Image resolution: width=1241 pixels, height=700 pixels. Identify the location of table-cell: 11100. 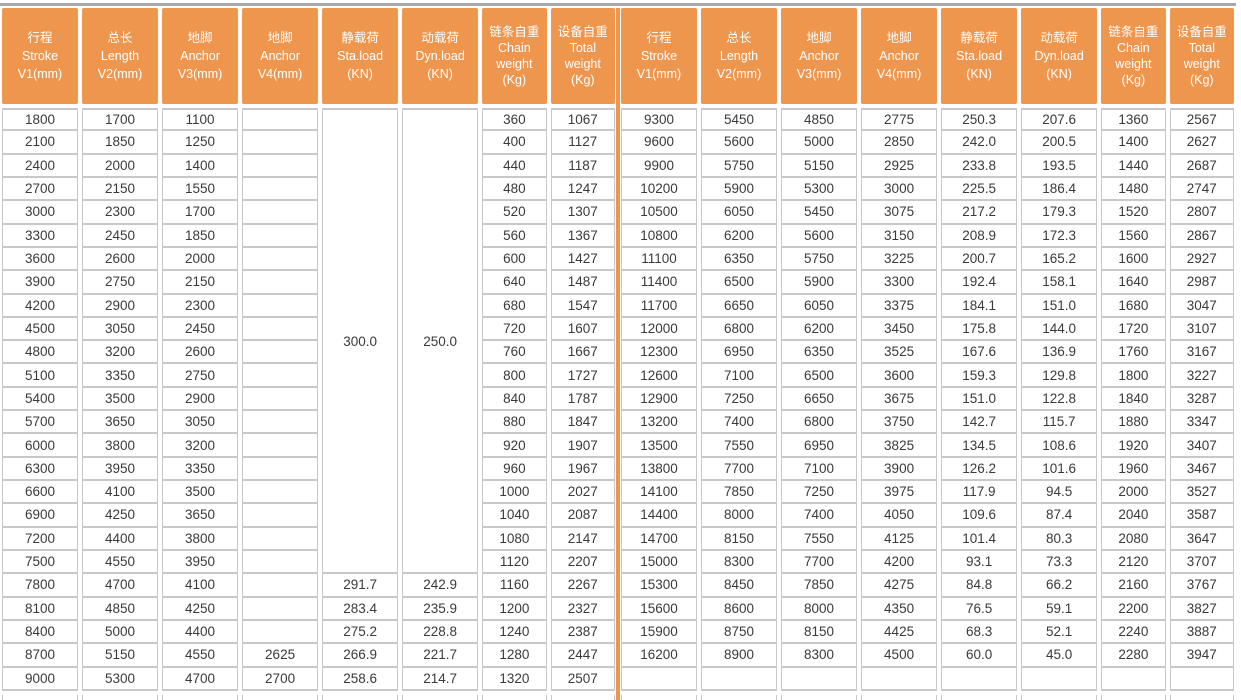
(659, 259).